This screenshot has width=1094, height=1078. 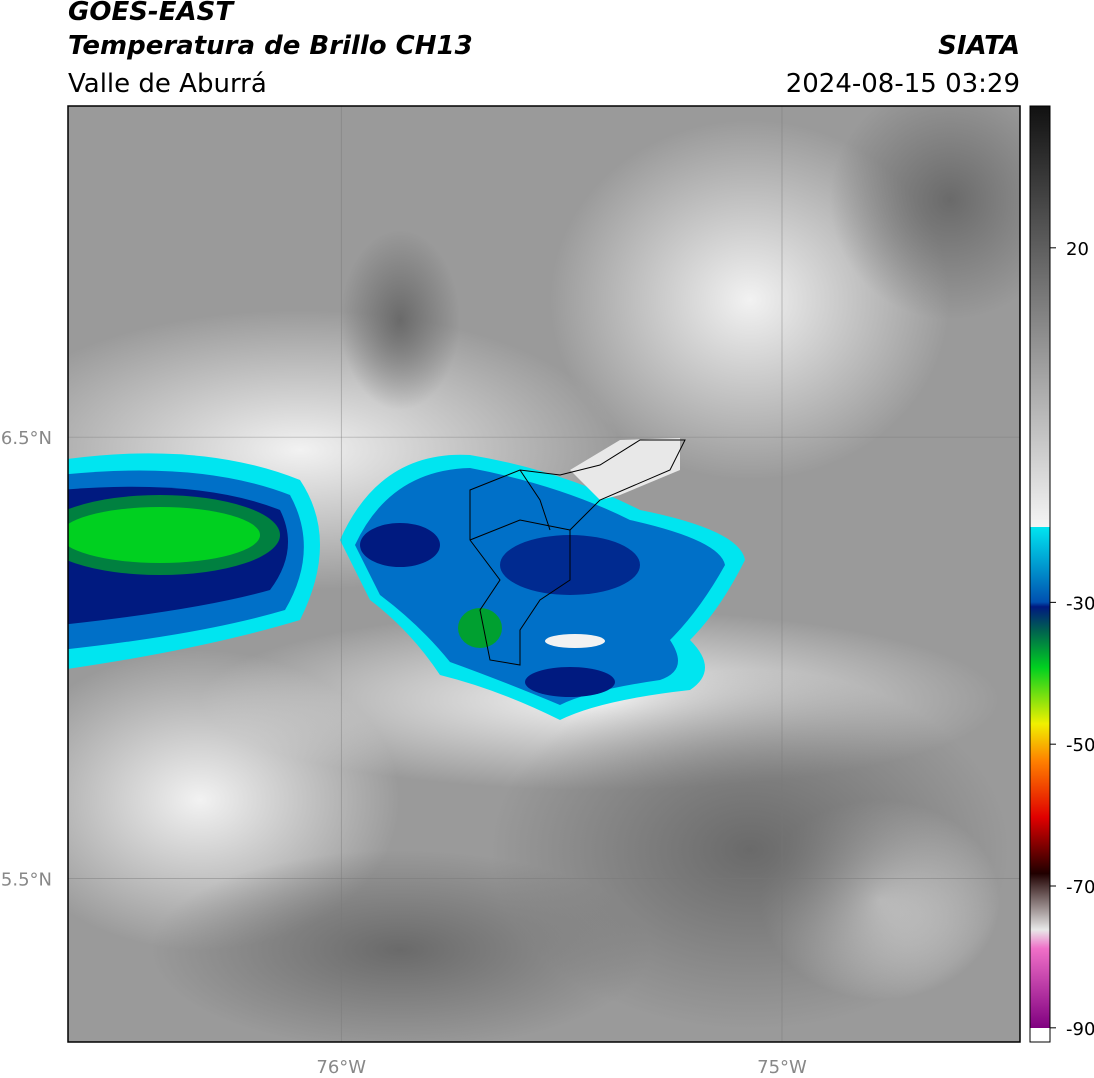 I want to click on product: Temperatura de Brillo CH13, so click(x=270, y=46).